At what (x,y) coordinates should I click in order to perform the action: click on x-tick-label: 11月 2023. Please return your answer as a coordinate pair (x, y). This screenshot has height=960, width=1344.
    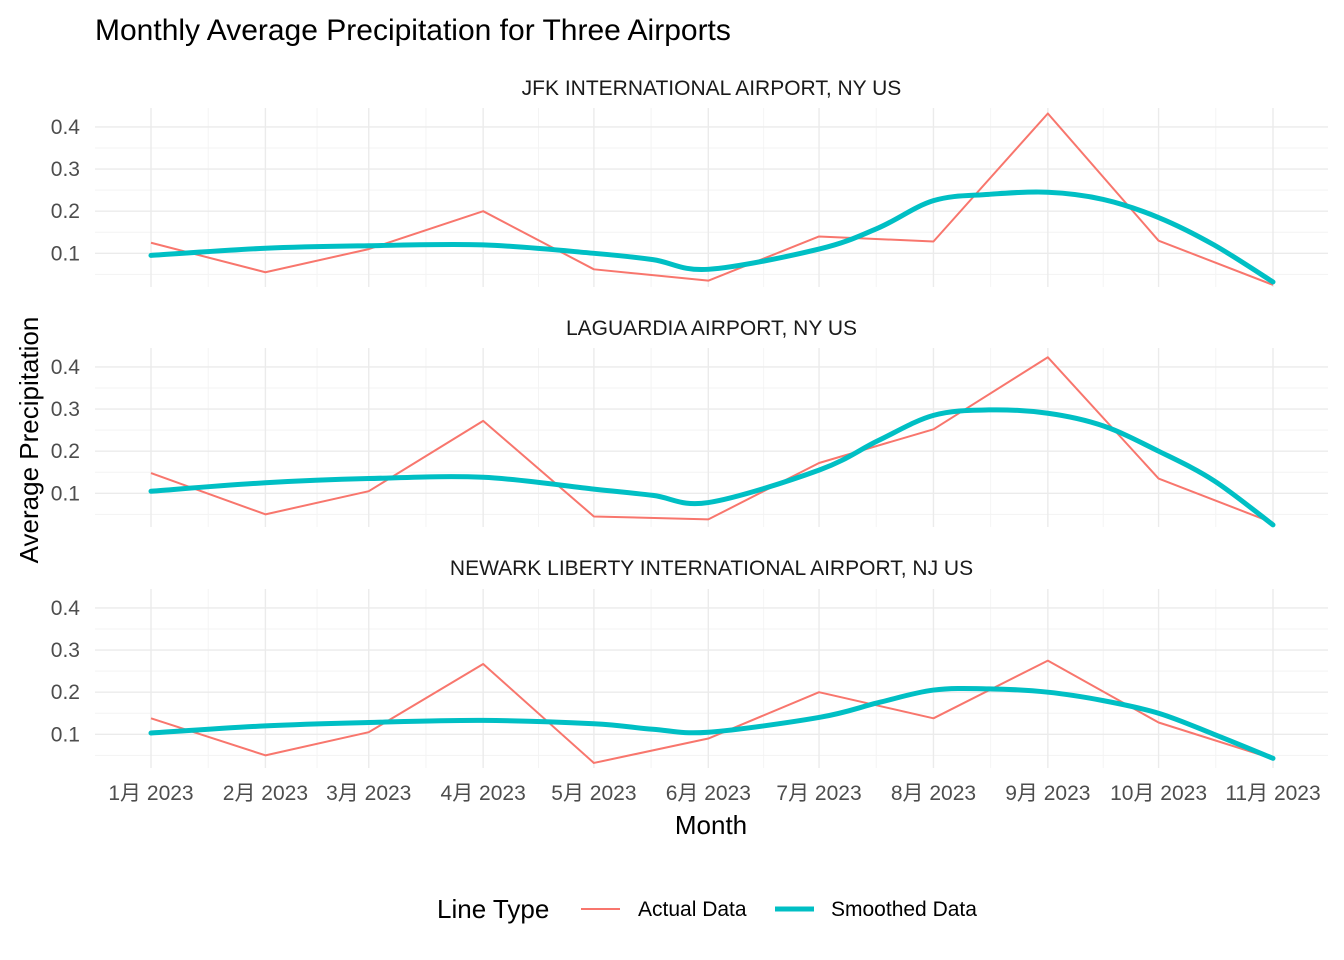
    Looking at the image, I should click on (1272, 793).